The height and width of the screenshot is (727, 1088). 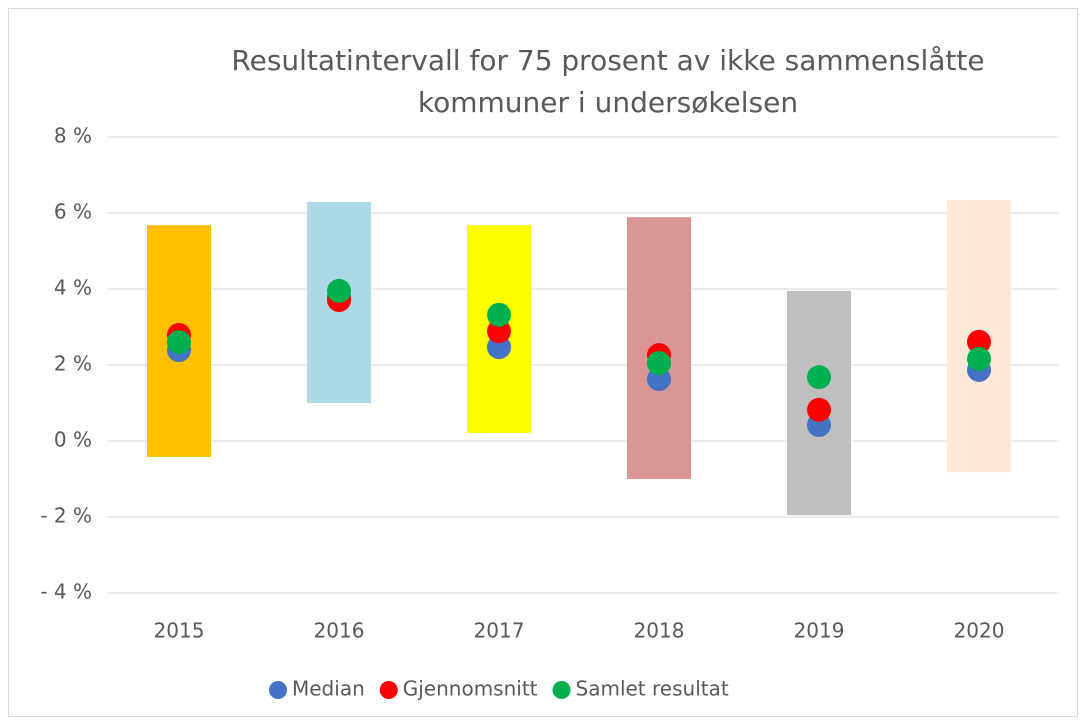 What do you see at coordinates (659, 631) in the screenshot?
I see `x-tick-label: 2018` at bounding box center [659, 631].